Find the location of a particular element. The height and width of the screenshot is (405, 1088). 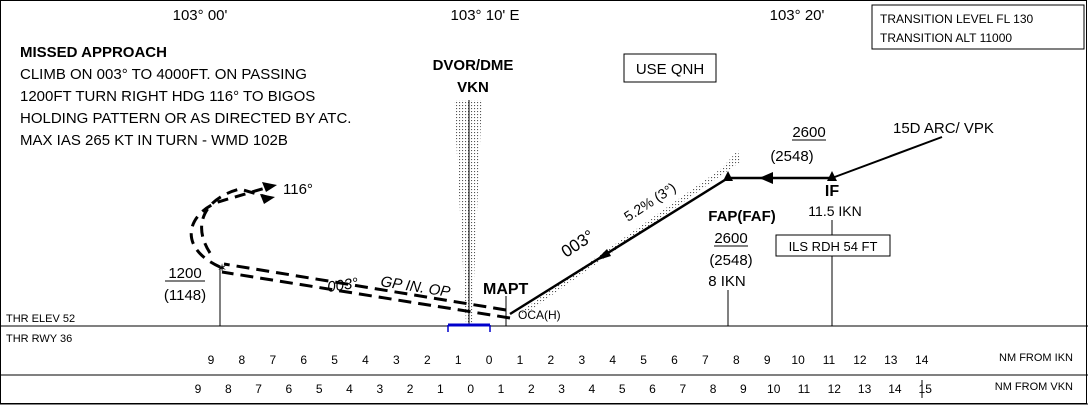

faf-marker is located at coordinates (728, 176).